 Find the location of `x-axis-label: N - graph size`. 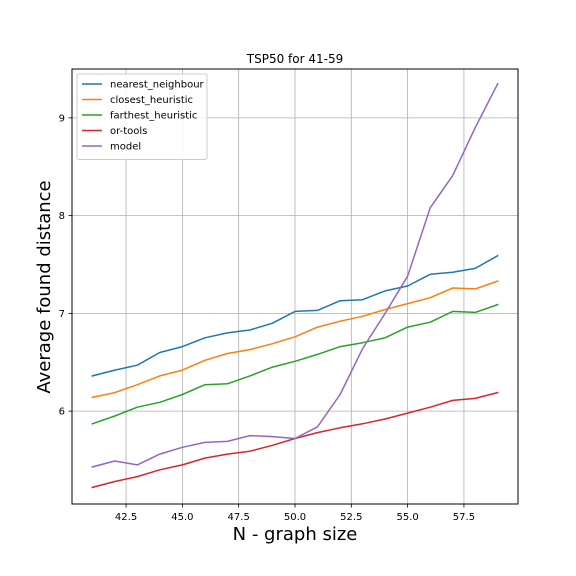

x-axis-label: N - graph size is located at coordinates (295, 534).